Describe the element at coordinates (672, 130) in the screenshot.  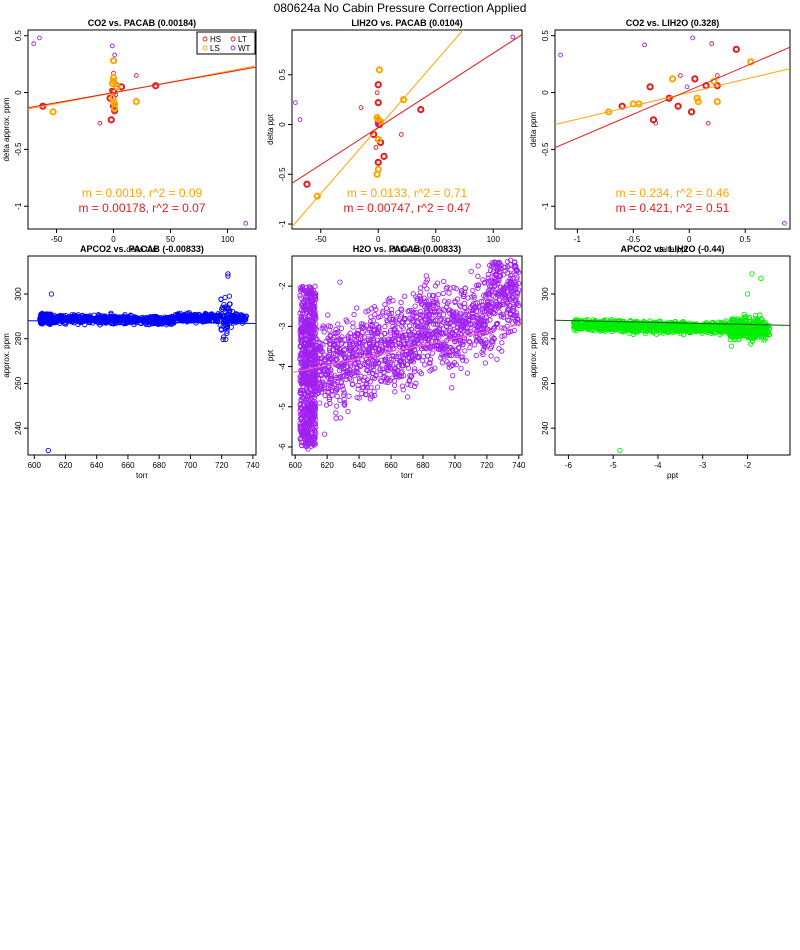
I see `plot-area` at that location.